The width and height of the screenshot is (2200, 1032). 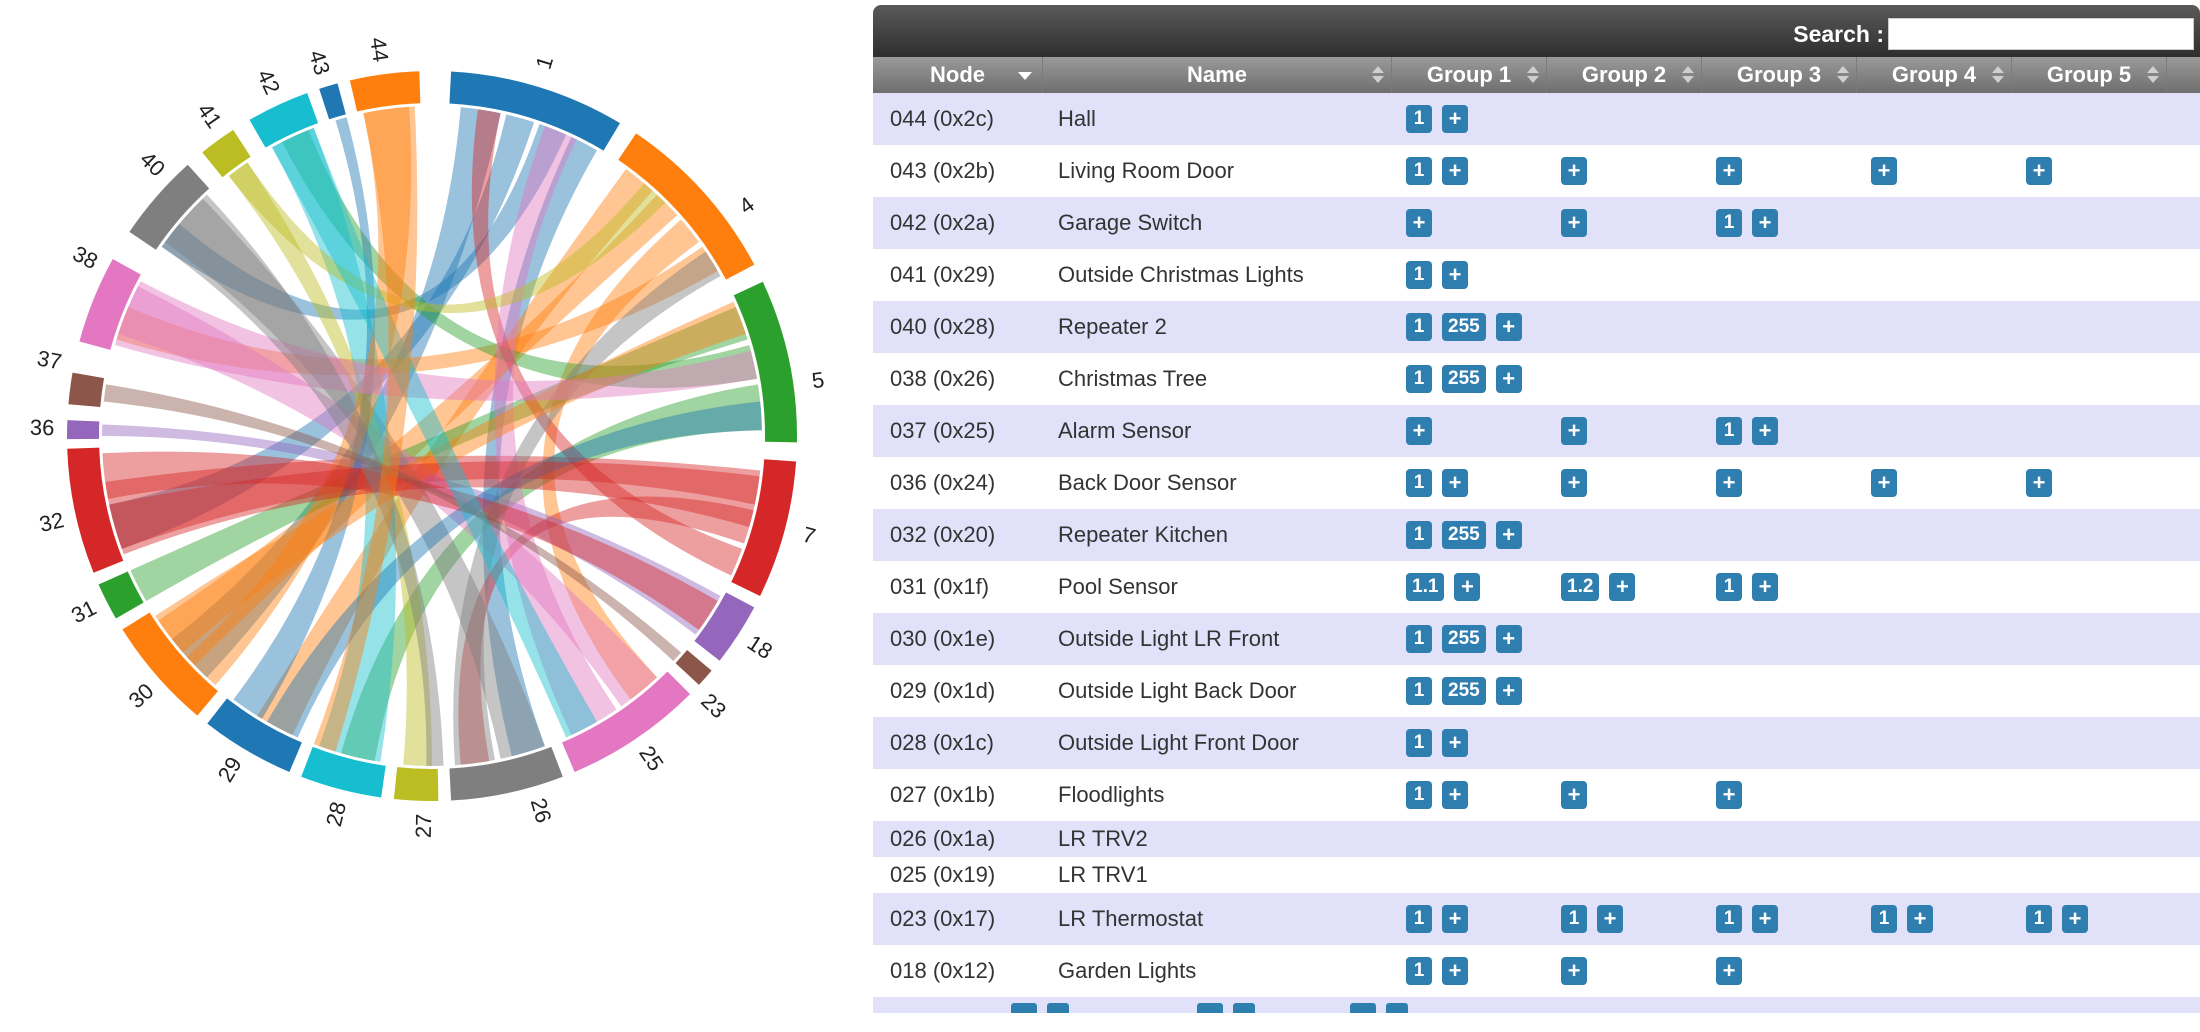 What do you see at coordinates (1425, 587) in the screenshot?
I see `association-badge: 1.1` at bounding box center [1425, 587].